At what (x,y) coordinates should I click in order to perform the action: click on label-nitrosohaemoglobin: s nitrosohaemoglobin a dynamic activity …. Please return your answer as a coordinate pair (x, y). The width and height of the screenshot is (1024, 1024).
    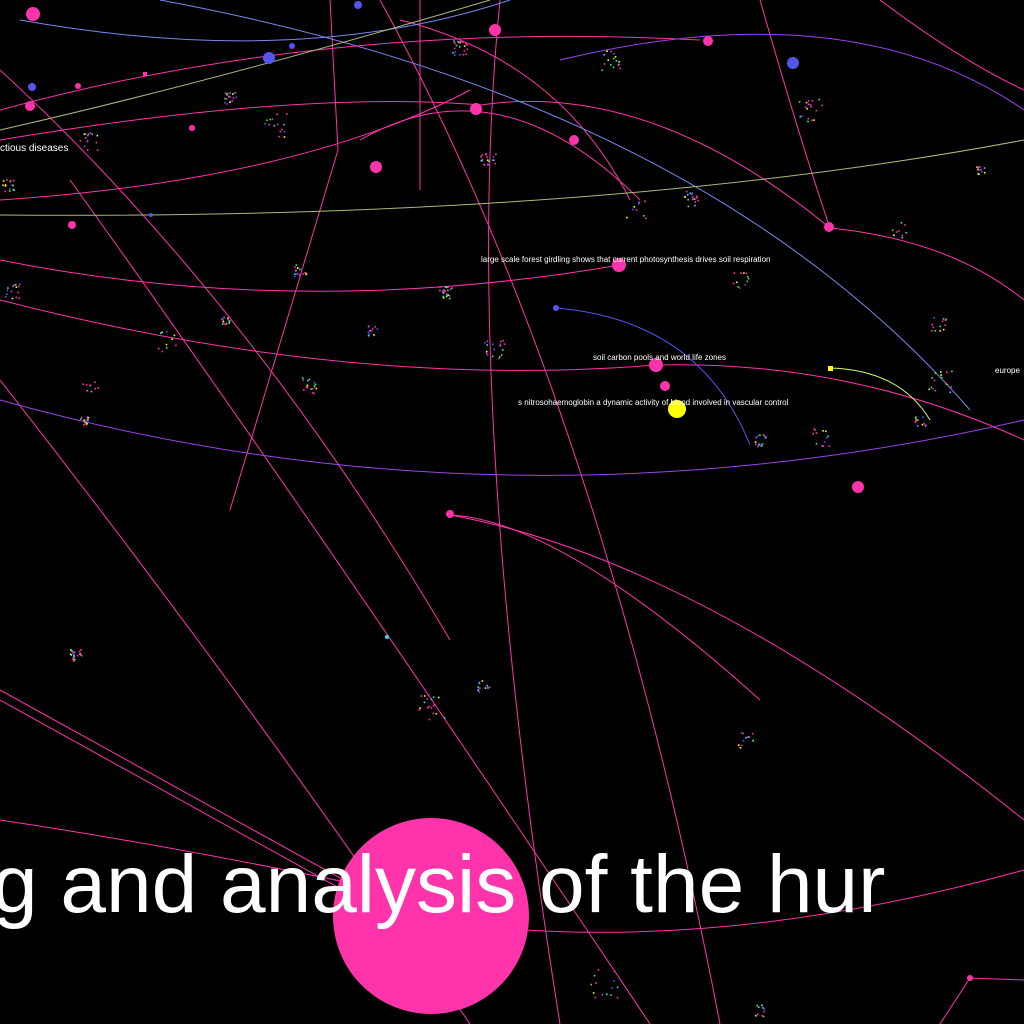
    Looking at the image, I should click on (653, 402).